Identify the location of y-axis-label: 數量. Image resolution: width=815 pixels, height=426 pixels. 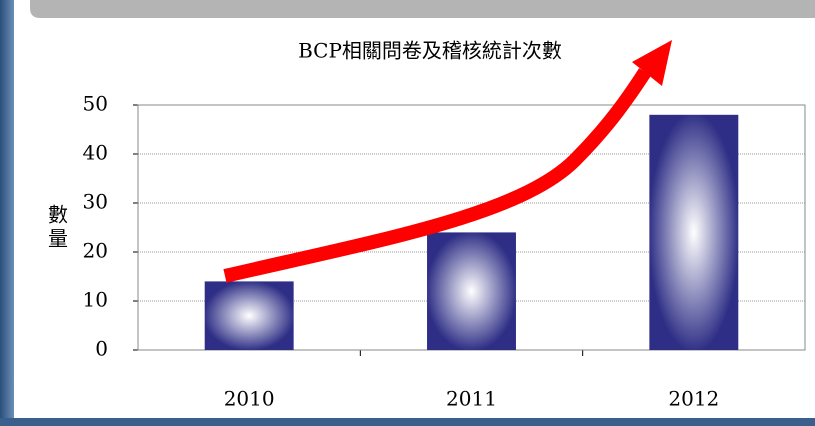
(57, 228).